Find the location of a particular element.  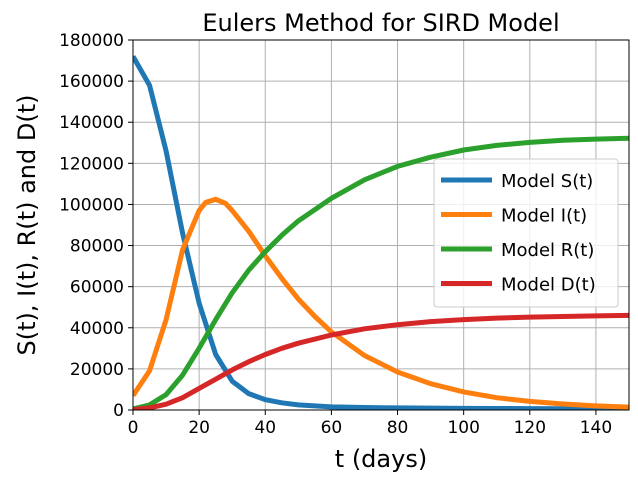

y-tick-label: 180000 is located at coordinates (91, 41).